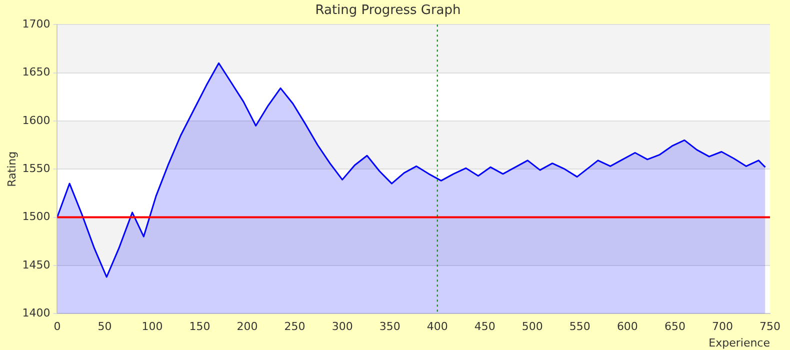 The width and height of the screenshot is (790, 350). What do you see at coordinates (627, 327) in the screenshot?
I see `x-tick-label: 600` at bounding box center [627, 327].